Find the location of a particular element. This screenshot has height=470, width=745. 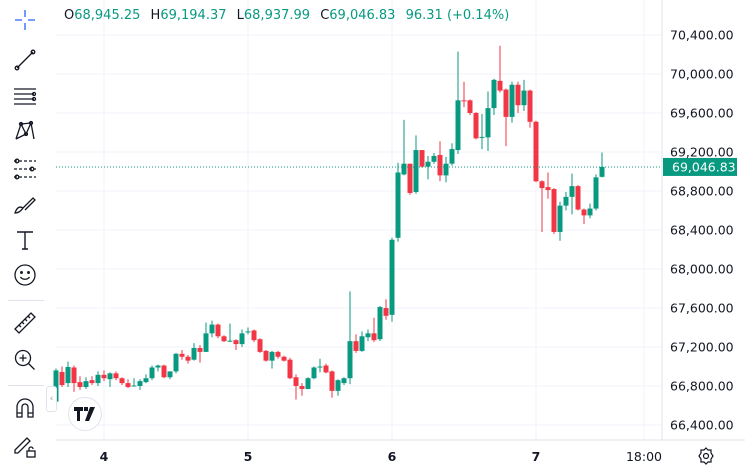

patterns-icon is located at coordinates (25, 130).